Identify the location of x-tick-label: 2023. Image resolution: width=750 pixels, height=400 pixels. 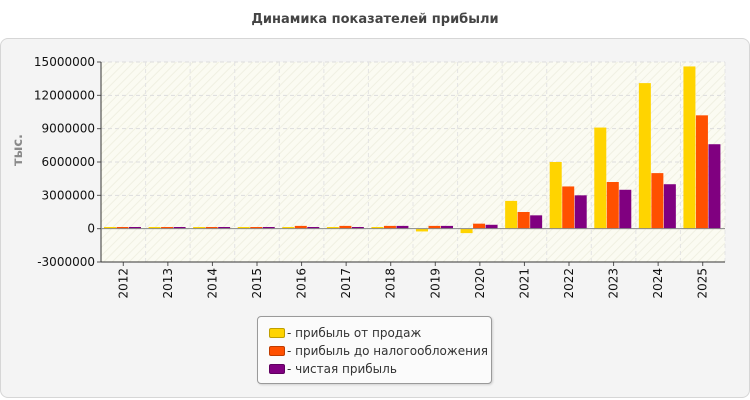
(614, 283).